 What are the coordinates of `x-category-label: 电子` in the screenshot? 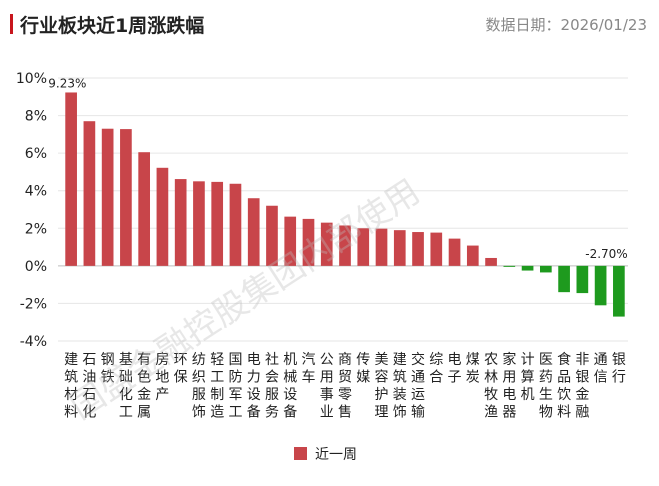 It's located at (455, 369).